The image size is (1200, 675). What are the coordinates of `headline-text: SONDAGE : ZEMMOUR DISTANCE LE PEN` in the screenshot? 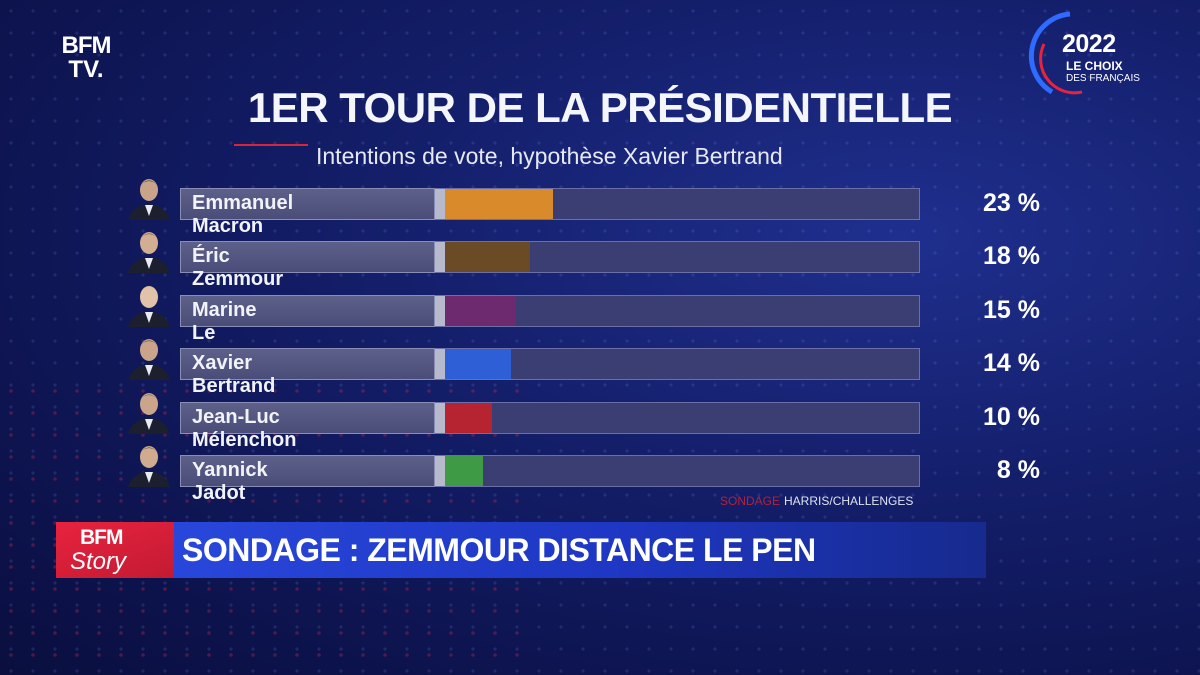 It's located at (499, 550).